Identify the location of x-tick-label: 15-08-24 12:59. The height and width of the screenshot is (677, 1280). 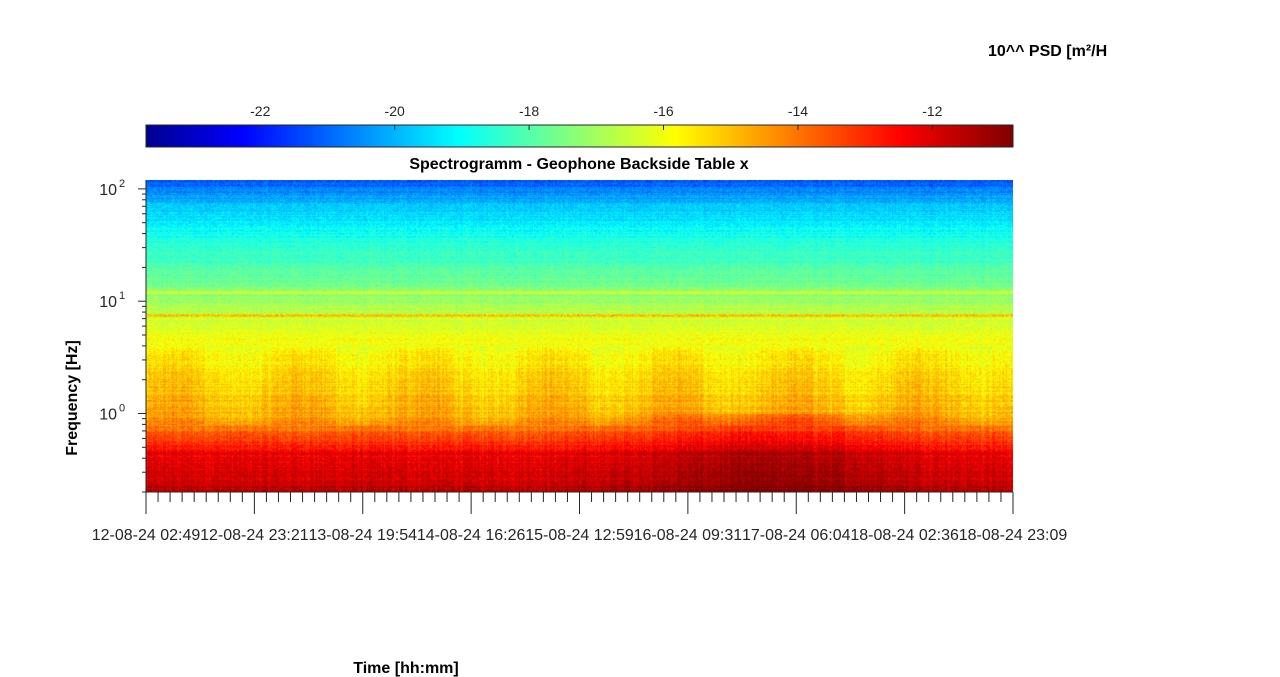
(579, 535).